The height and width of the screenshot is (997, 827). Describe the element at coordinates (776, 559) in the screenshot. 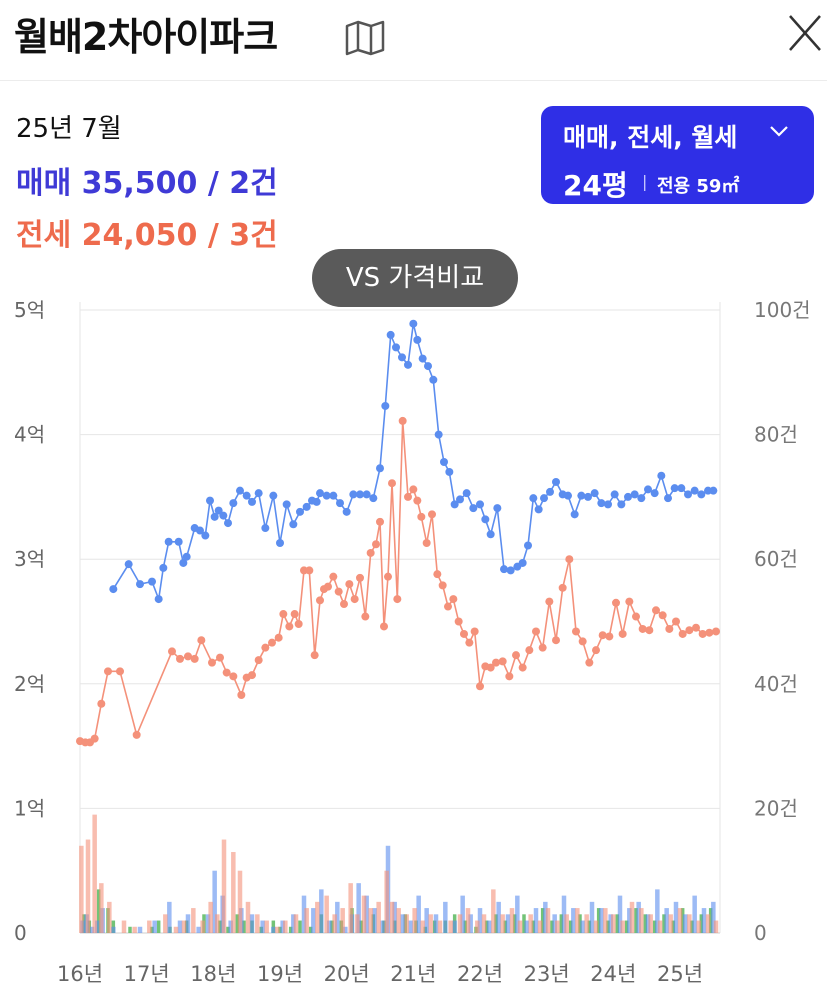

I see `y-tick-label-right: 60건` at that location.